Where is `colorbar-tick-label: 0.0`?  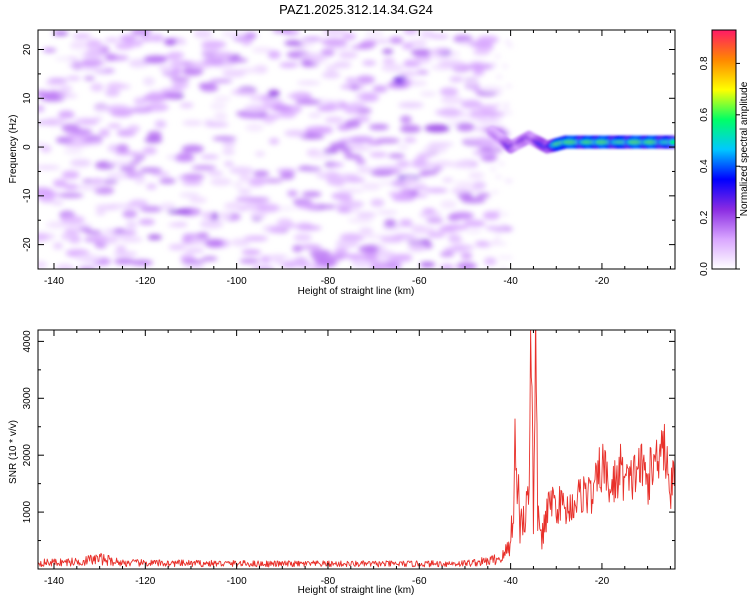 colorbar-tick-label: 0.0 is located at coordinates (704, 269).